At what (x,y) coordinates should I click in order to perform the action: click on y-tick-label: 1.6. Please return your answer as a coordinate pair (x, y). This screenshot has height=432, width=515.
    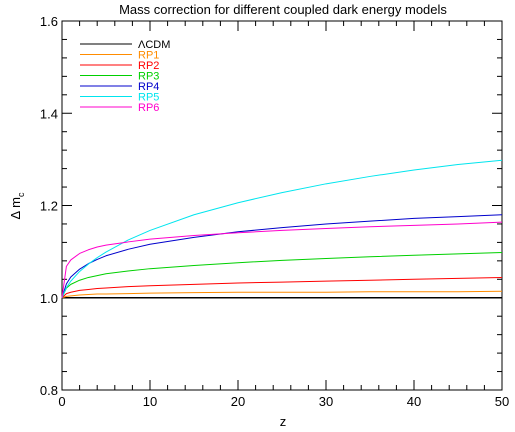
    Looking at the image, I should click on (49, 21).